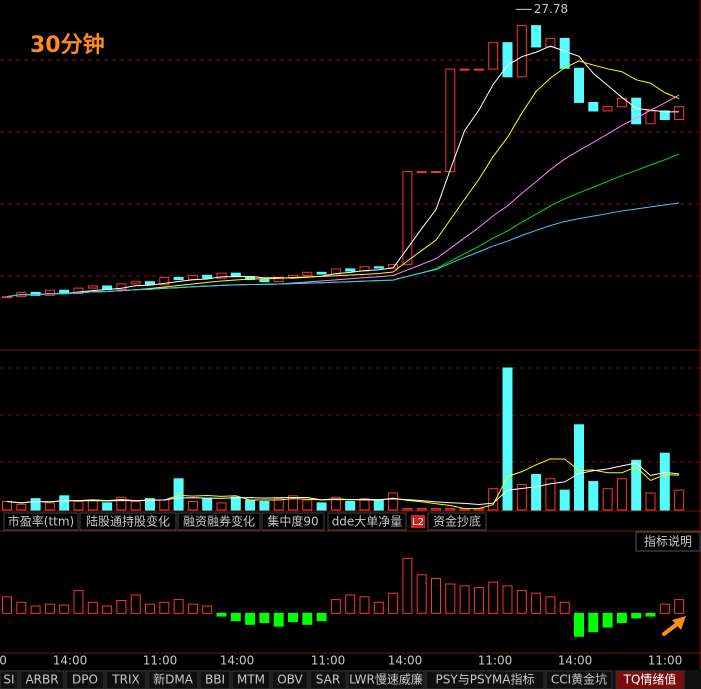 This screenshot has width=701, height=689. I want to click on tab-label: 资金抄底, so click(457, 521).